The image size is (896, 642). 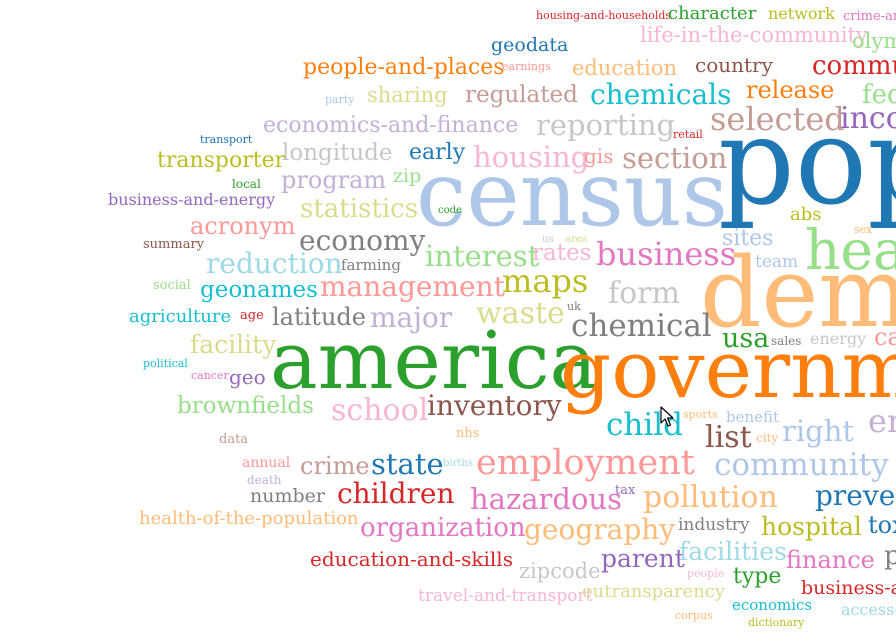 I want to click on word-tax: tax, so click(x=625, y=490).